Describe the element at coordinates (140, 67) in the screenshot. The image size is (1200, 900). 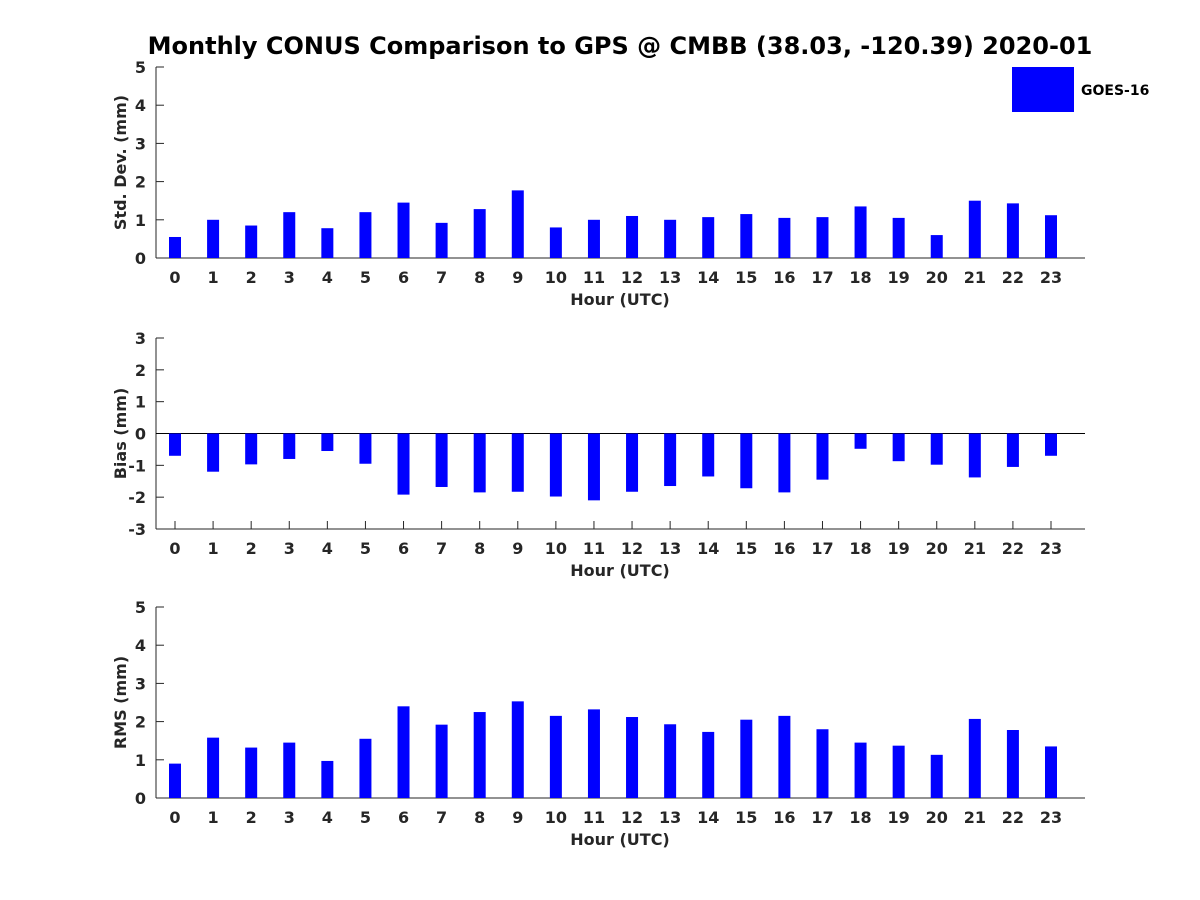
I see `y-tick-label: 5` at that location.